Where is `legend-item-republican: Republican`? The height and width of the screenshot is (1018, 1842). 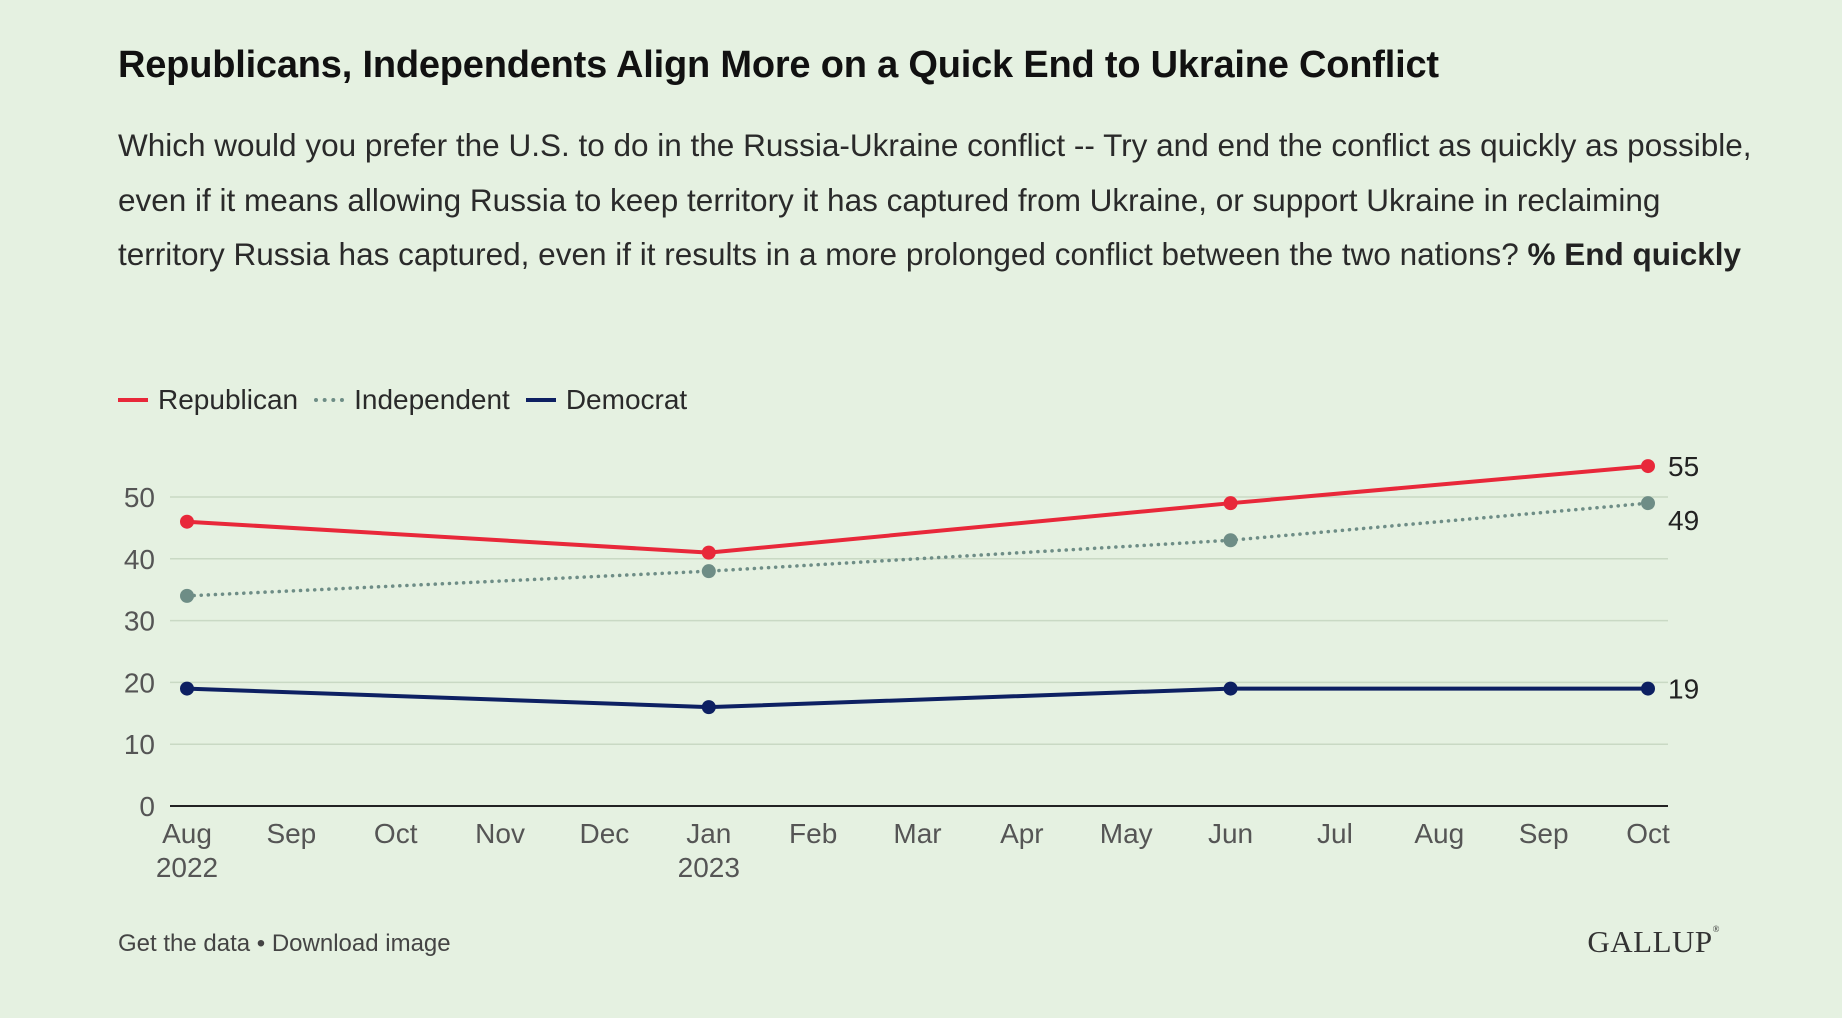 legend-item-republican: Republican is located at coordinates (208, 400).